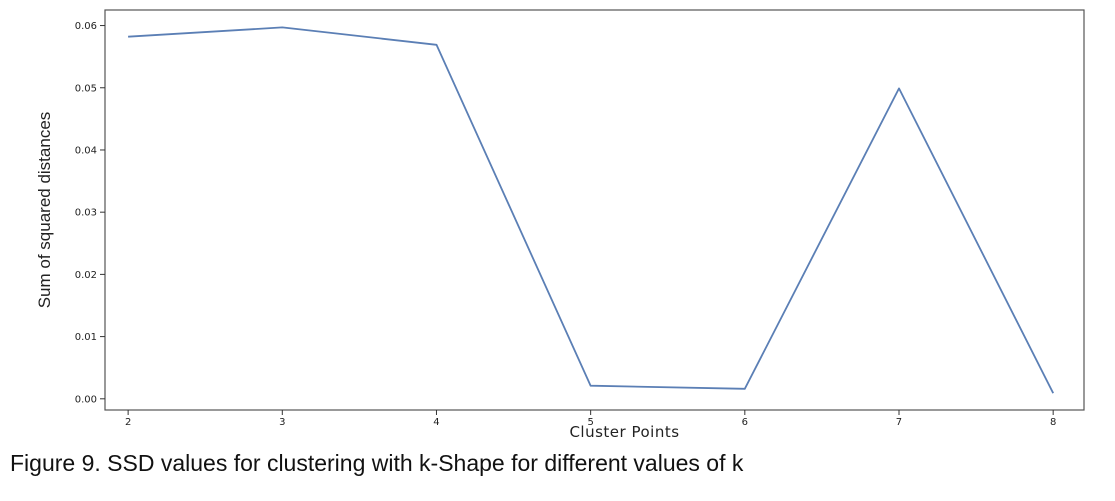 This screenshot has height=501, width=1115. What do you see at coordinates (1053, 422) in the screenshot?
I see `x-tick-label: 8` at bounding box center [1053, 422].